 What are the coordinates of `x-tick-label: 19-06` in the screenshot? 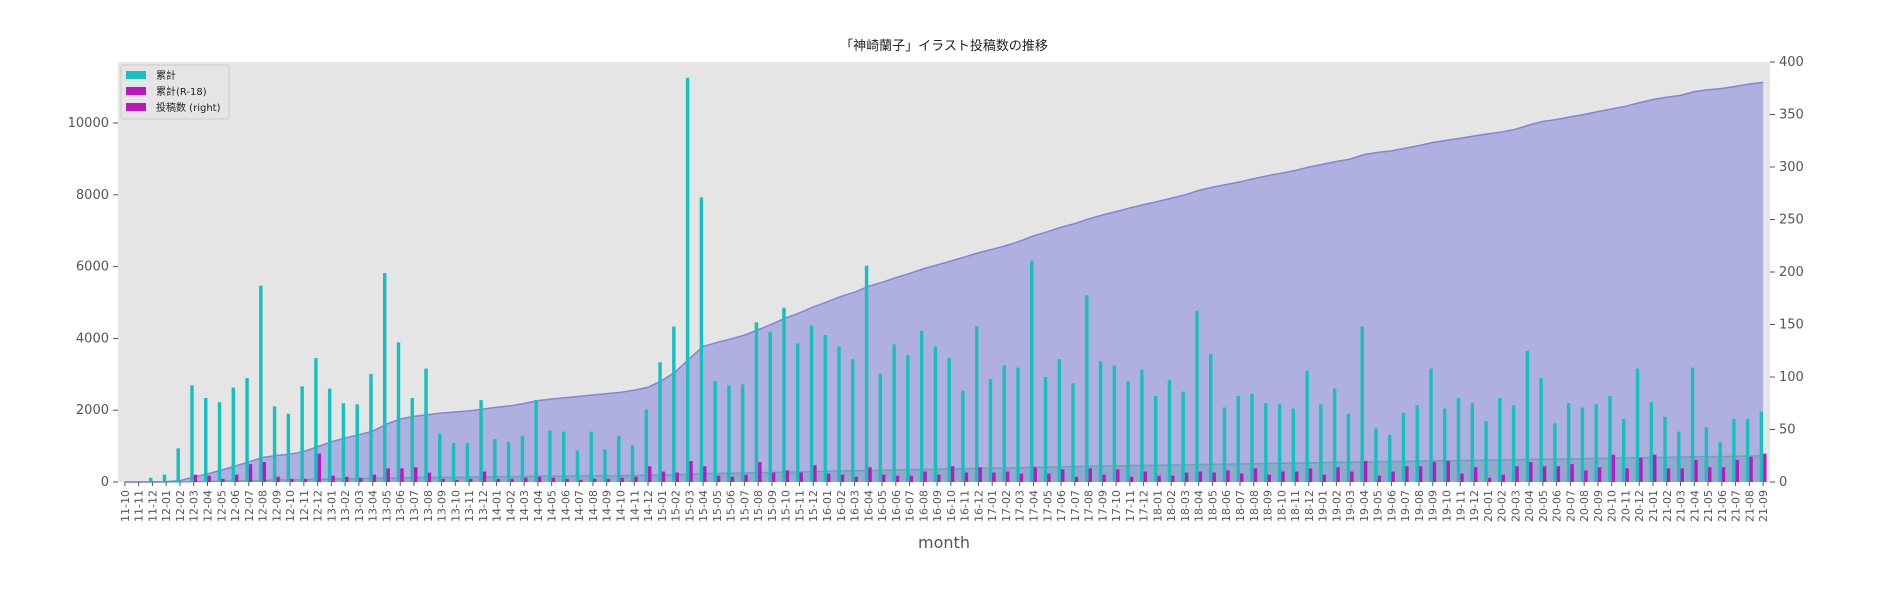 It's located at (1391, 506).